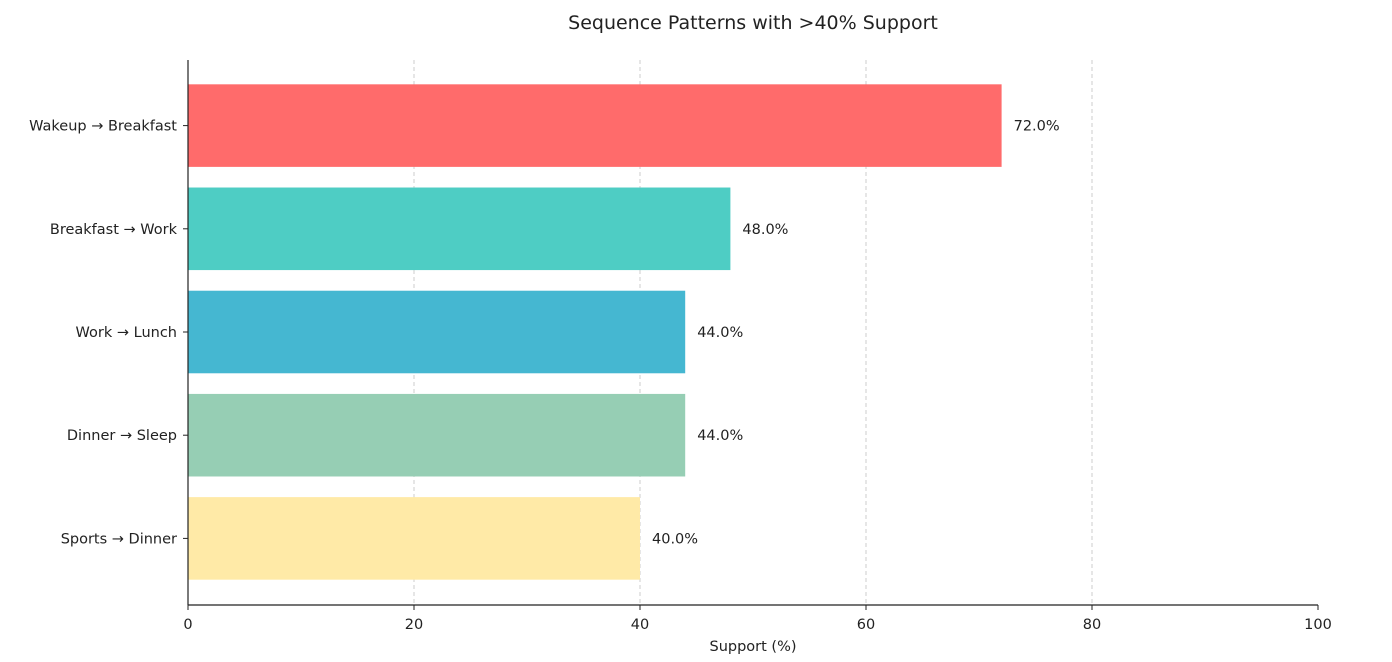 The image size is (1392, 662). I want to click on category-label: Breakfast → Work, so click(114, 230).